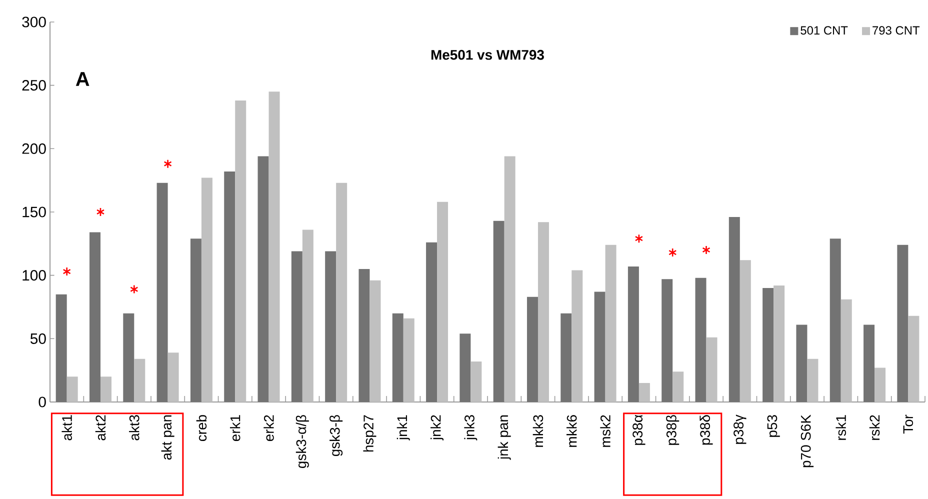 The height and width of the screenshot is (499, 928). What do you see at coordinates (437, 427) in the screenshot?
I see `x-tick-label: jnk2` at bounding box center [437, 427].